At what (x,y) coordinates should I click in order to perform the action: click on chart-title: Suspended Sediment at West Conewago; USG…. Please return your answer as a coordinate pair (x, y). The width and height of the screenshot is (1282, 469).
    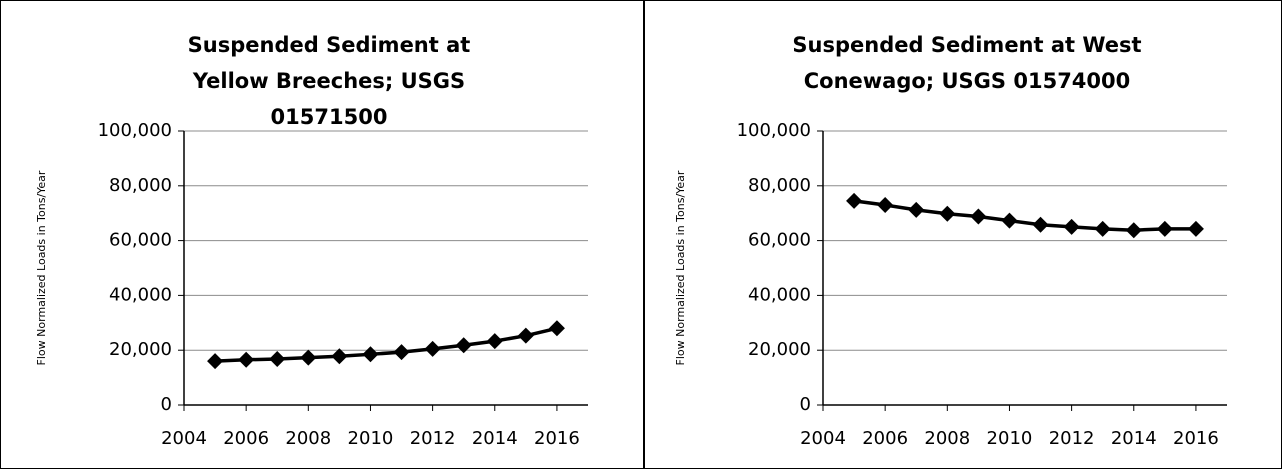
    Looking at the image, I should click on (967, 63).